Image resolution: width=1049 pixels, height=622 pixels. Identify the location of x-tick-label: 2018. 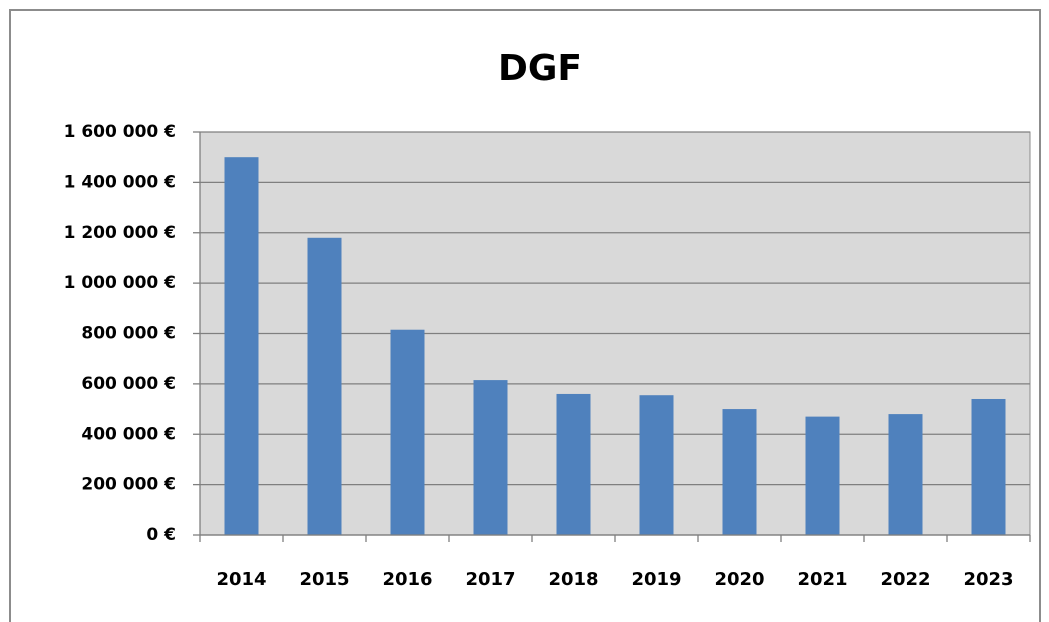
(573, 579).